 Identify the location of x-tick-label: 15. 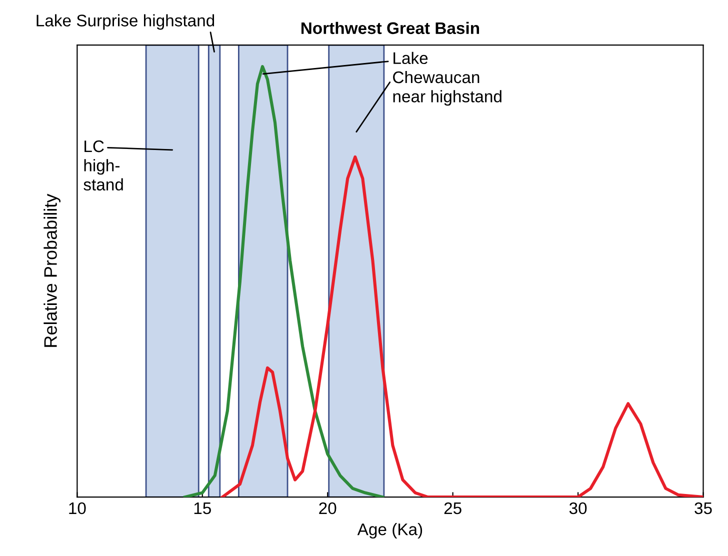
(202, 508).